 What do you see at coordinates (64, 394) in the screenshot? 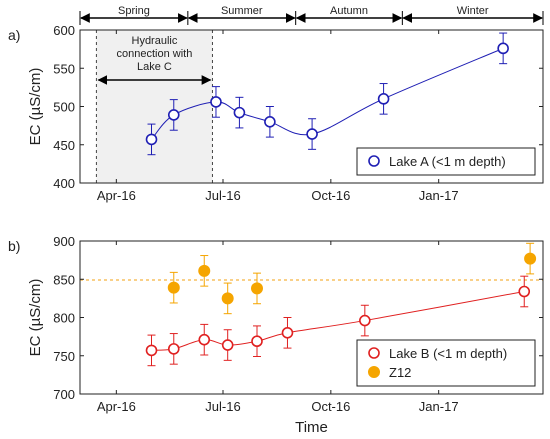
I see `y-tick-label: 700` at bounding box center [64, 394].